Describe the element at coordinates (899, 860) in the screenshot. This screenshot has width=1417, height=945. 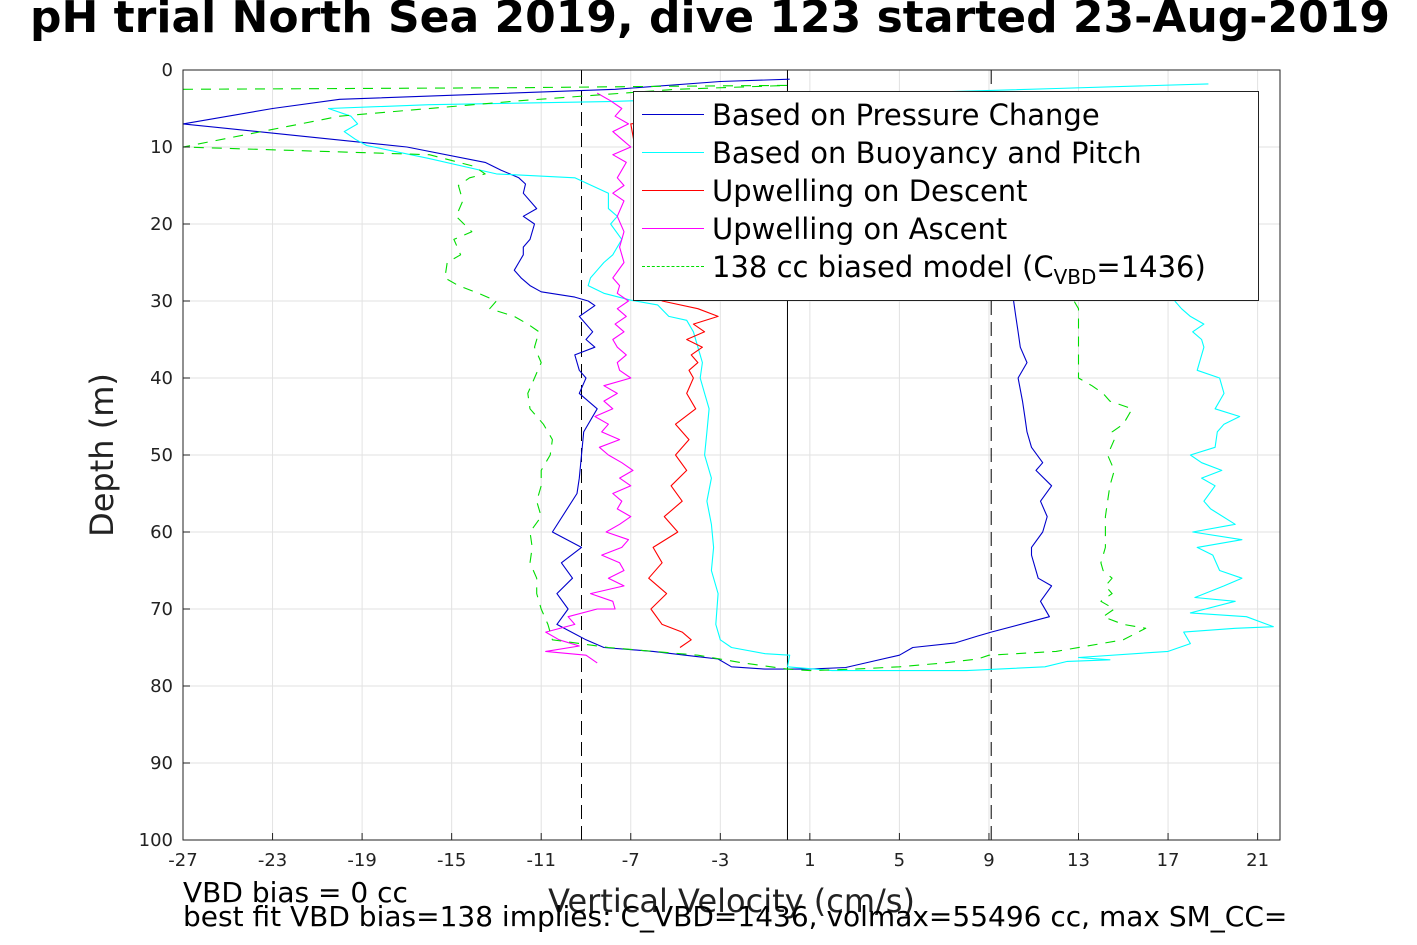
I see `x-tick-label: 5` at that location.